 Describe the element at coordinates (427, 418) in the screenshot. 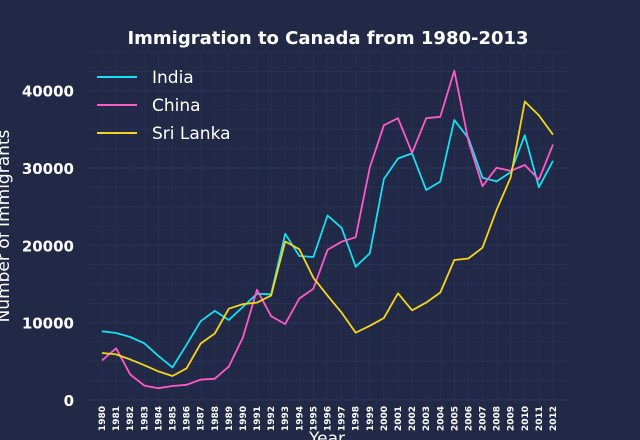

I see `x-tick-label: 2003` at that location.